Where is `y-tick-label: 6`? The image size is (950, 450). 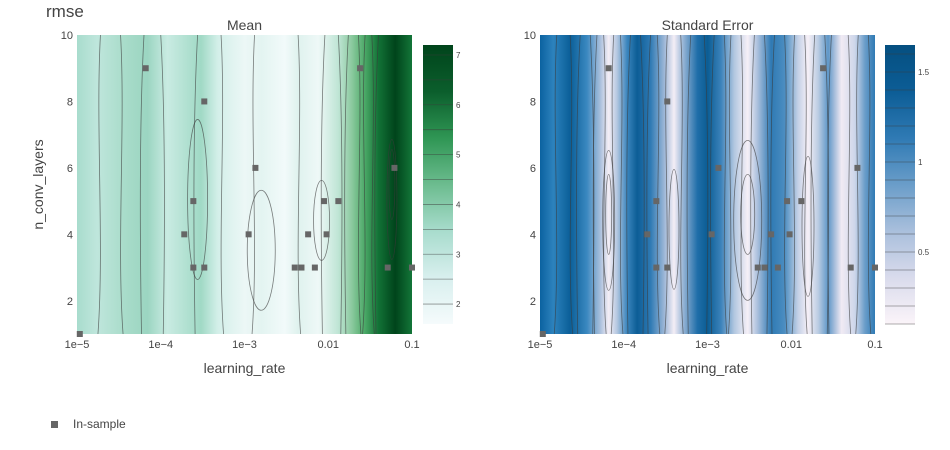
y-tick-label: 6 is located at coordinates (533, 169).